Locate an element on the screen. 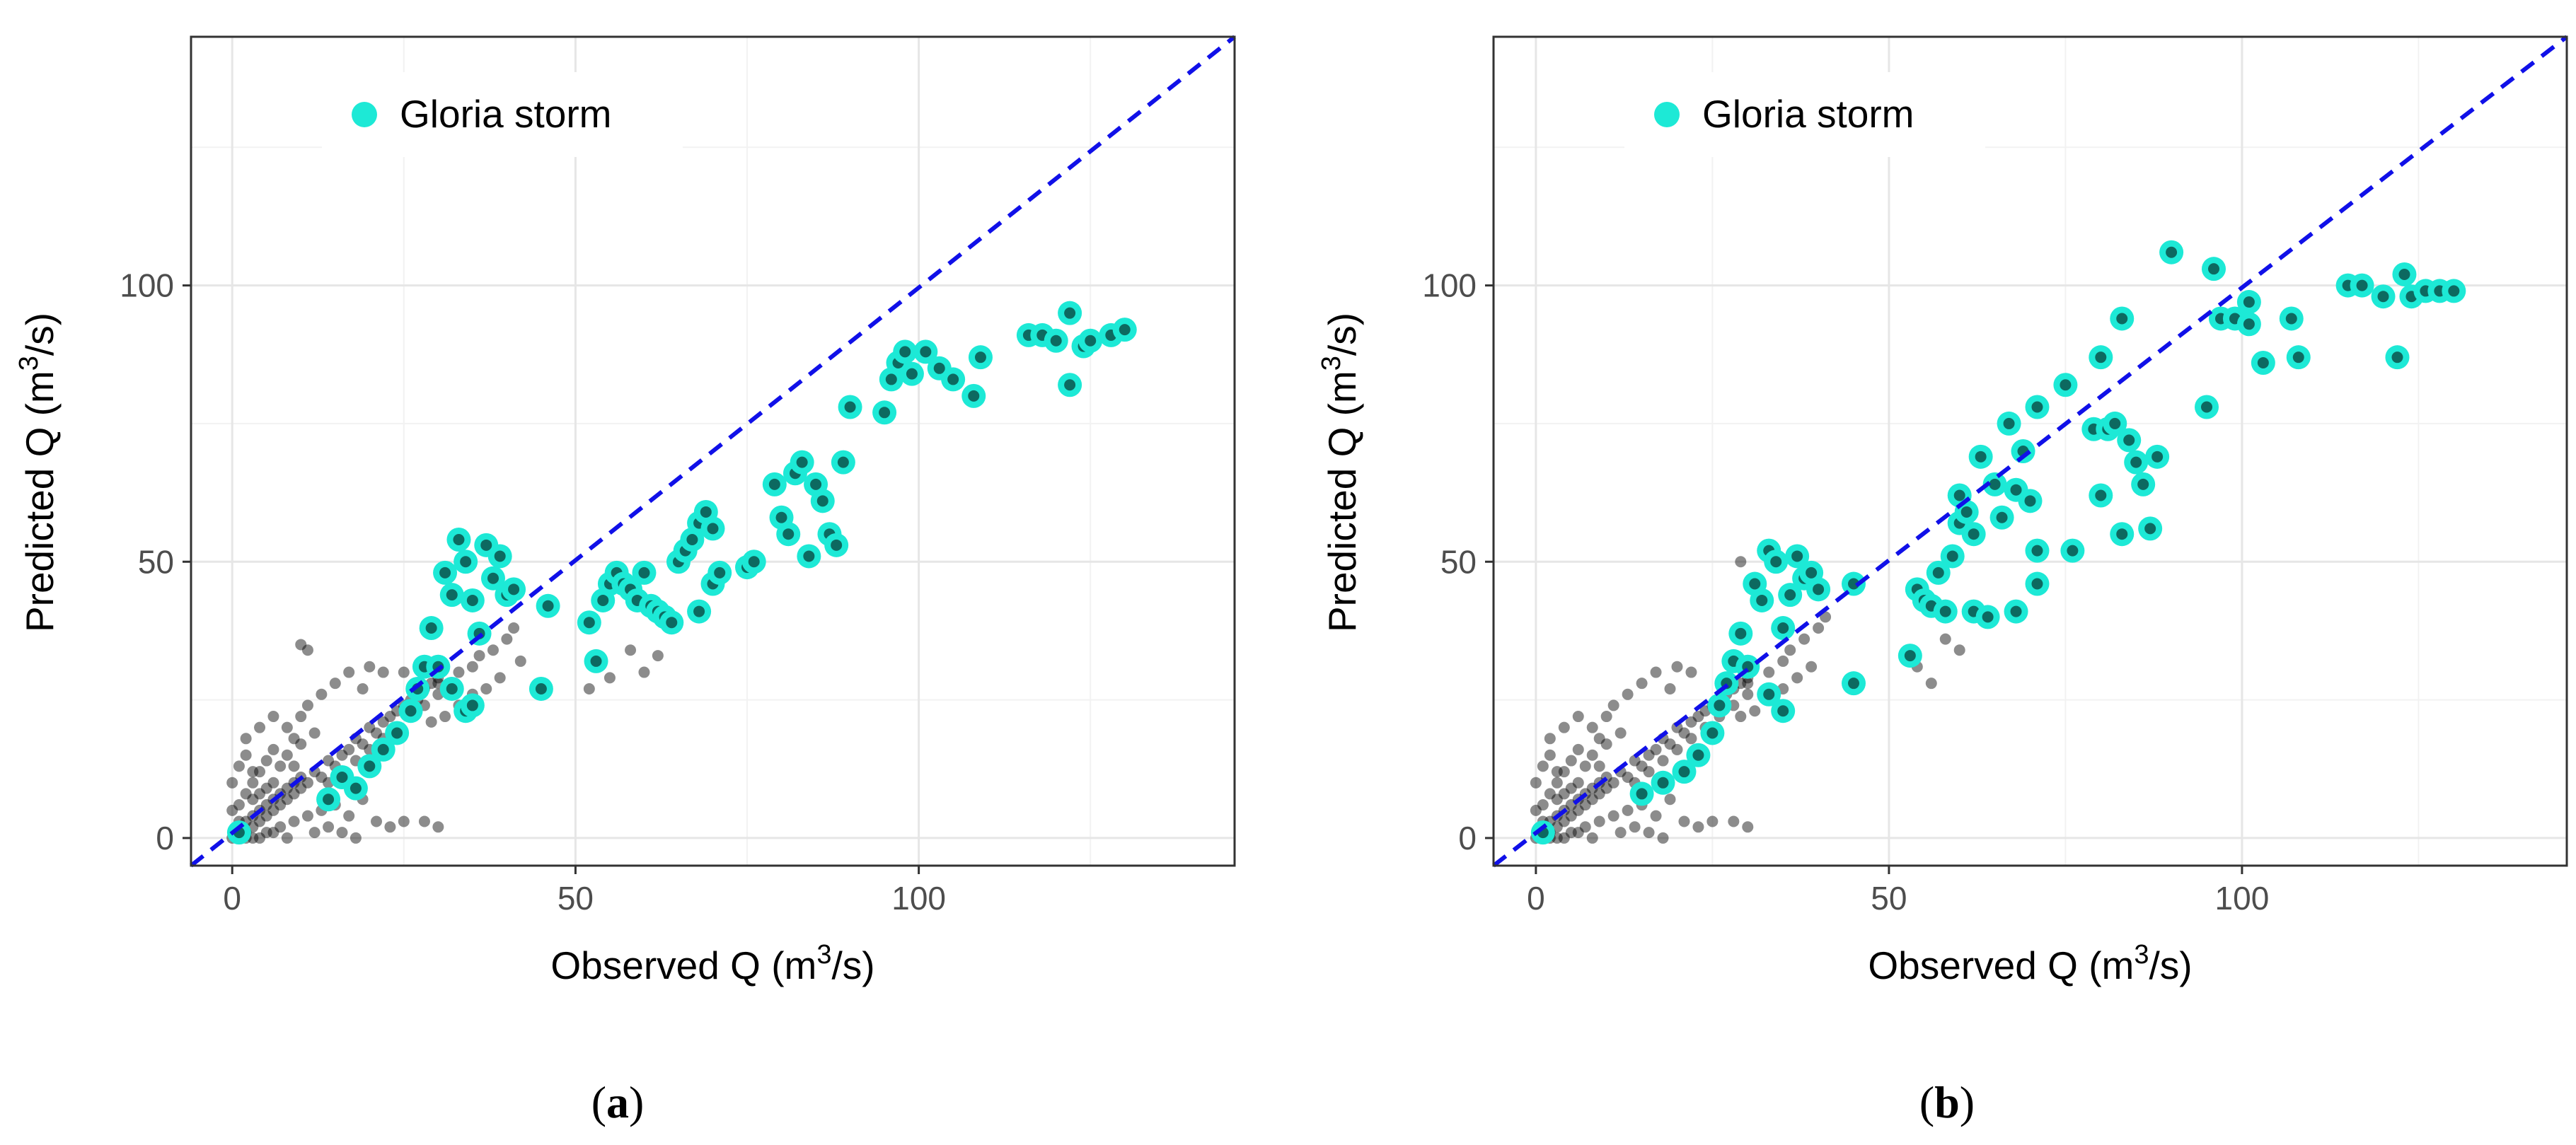 This screenshot has width=2576, height=1145. panel-b-label-letter: b is located at coordinates (1947, 1102).